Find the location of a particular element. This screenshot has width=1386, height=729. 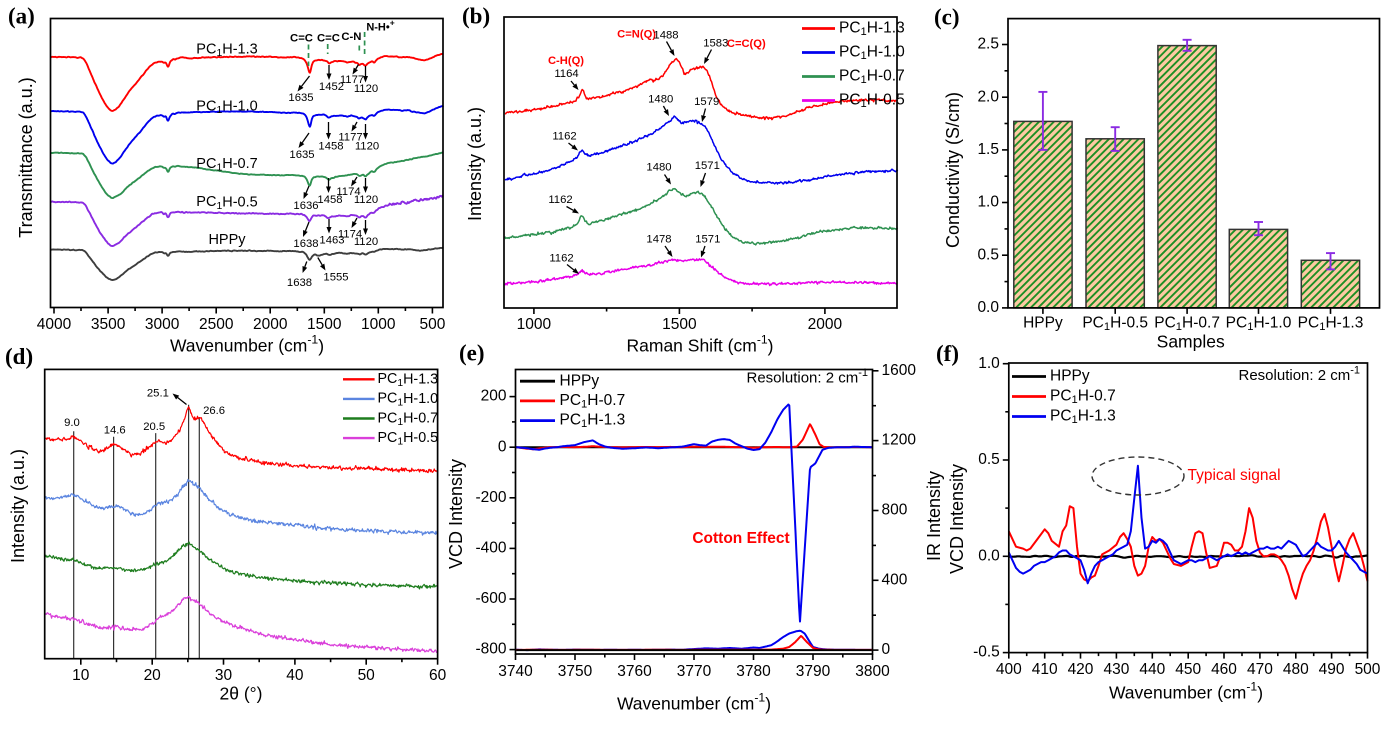

svg-text: C=N(Q) is located at coordinates (636, 35).